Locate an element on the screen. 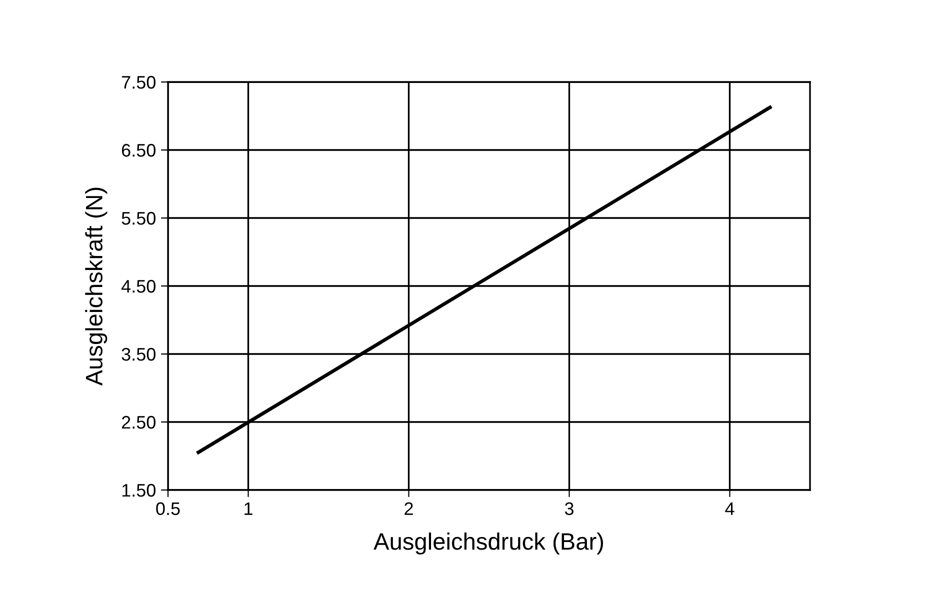 The image size is (943, 596). x-tick-label: 2 is located at coordinates (408, 508).